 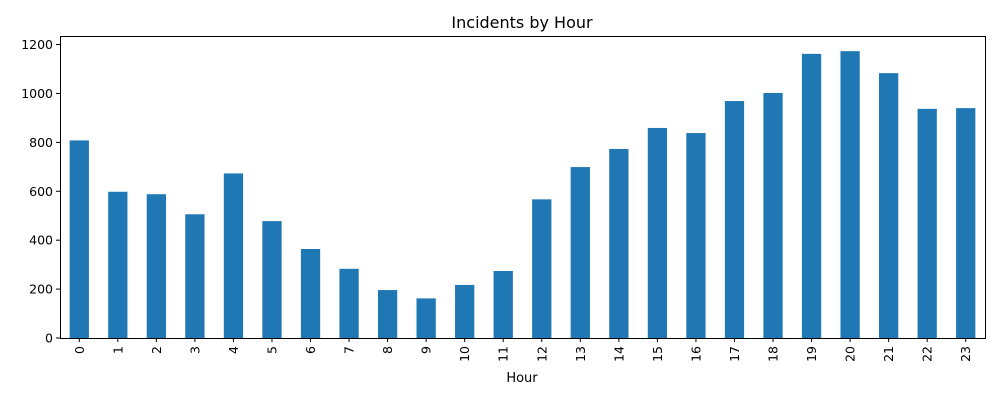 What do you see at coordinates (541, 354) in the screenshot?
I see `x-tick-label: 12` at bounding box center [541, 354].